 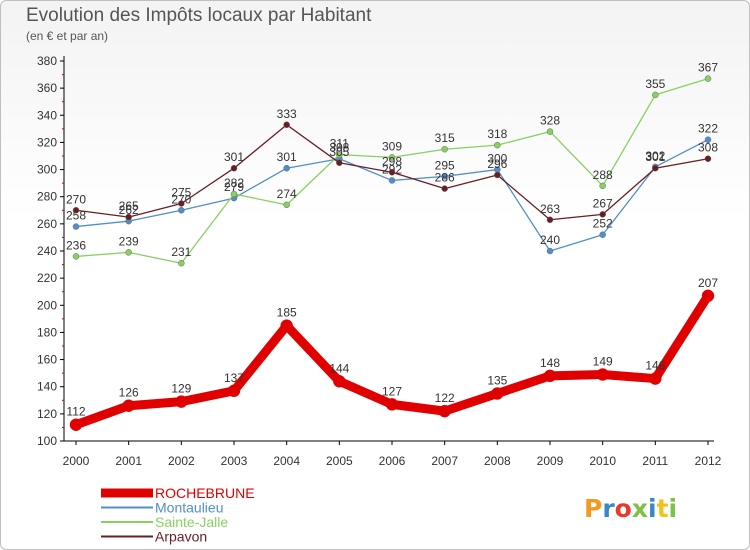 What do you see at coordinates (47, 414) in the screenshot?
I see `y-tick-label: 120` at bounding box center [47, 414].